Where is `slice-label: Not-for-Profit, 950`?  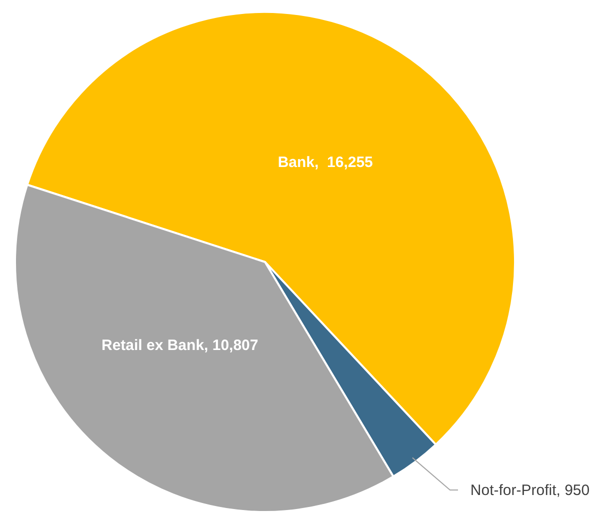 slice-label: Not-for-Profit, 950 is located at coordinates (530, 490).